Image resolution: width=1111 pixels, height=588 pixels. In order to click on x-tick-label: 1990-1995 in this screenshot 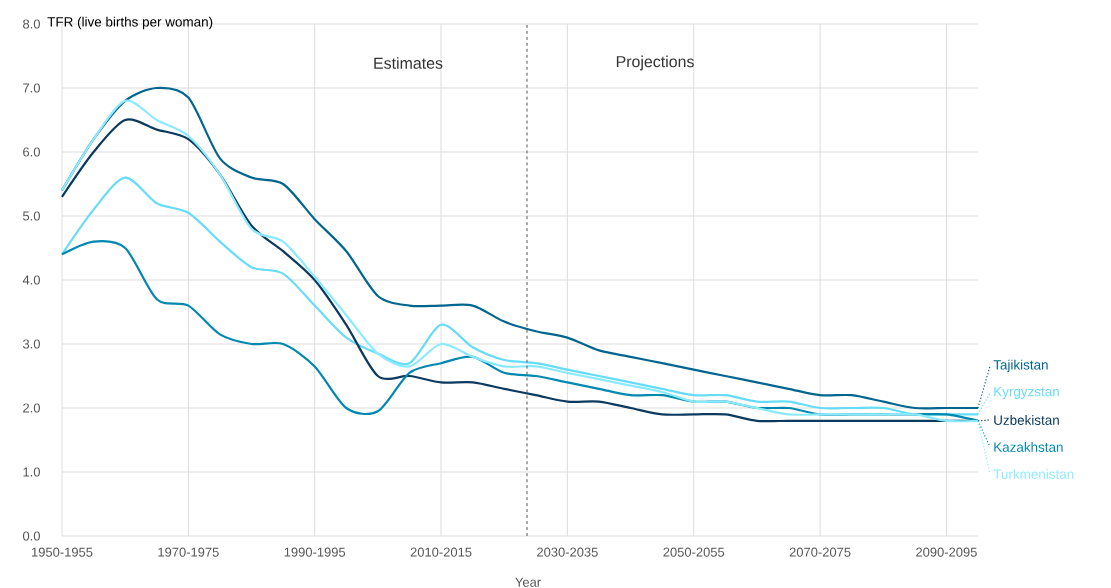, I will do `click(315, 552)`.